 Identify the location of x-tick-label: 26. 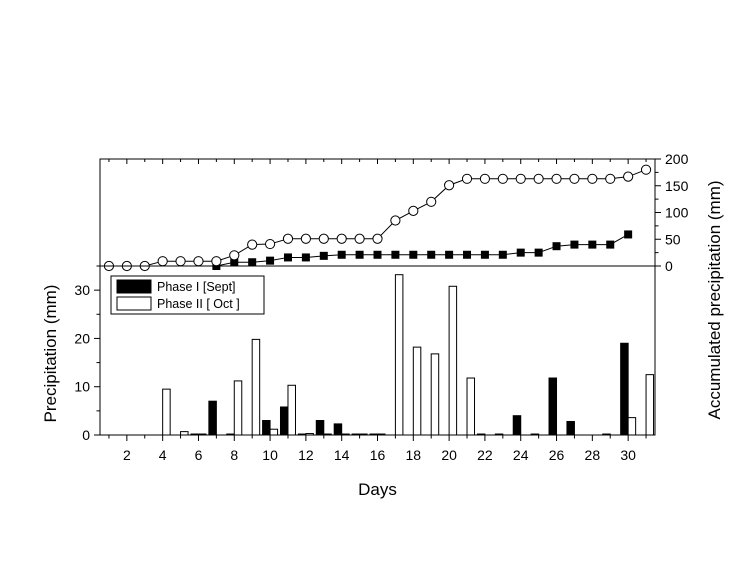
(557, 455).